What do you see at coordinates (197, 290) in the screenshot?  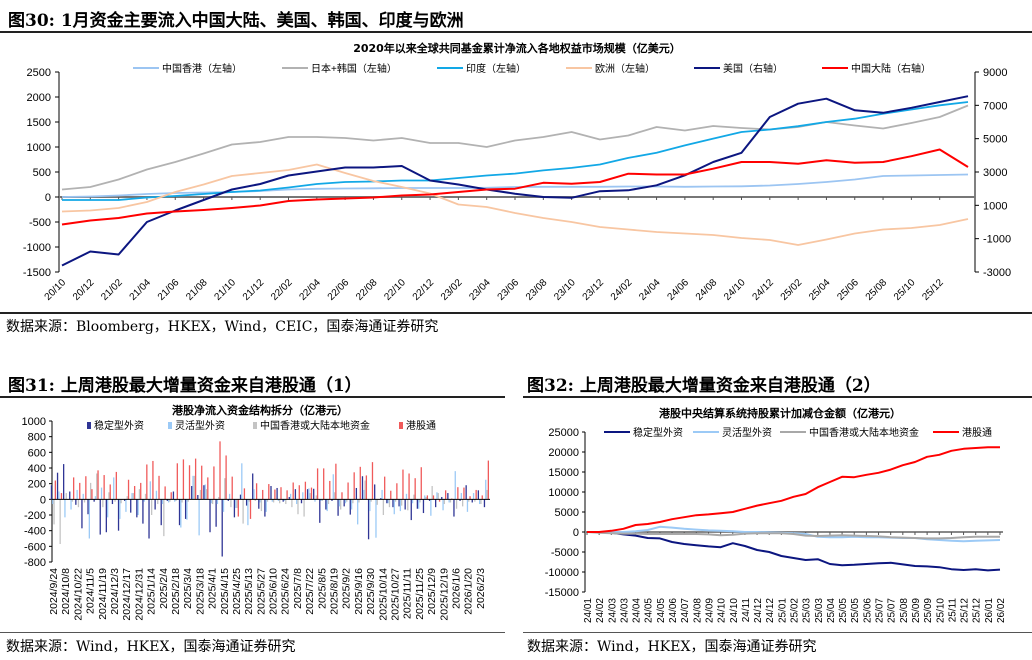 I see `x-tick-label: 21/08` at bounding box center [197, 290].